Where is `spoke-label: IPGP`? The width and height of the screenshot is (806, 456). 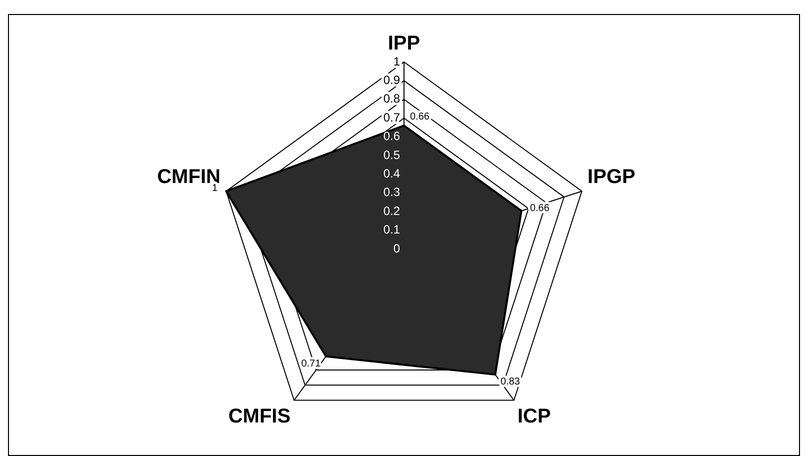 spoke-label: IPGP is located at coordinates (612, 177).